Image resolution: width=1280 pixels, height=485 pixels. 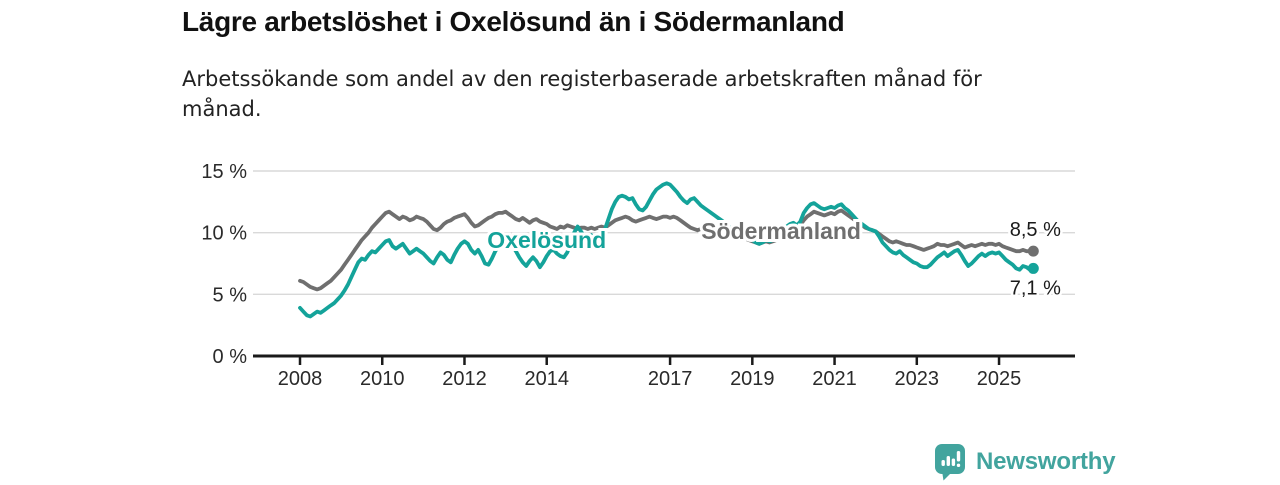 What do you see at coordinates (999, 379) in the screenshot?
I see `x-tick-label: 2025` at bounding box center [999, 379].